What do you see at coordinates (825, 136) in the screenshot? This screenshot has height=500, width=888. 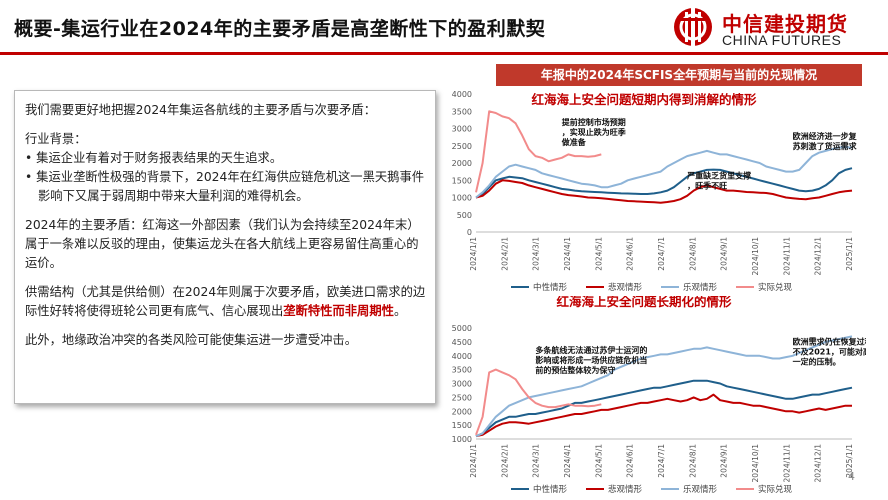 I see `chart-annotation: 欧洲经济进一步复` at bounding box center [825, 136].